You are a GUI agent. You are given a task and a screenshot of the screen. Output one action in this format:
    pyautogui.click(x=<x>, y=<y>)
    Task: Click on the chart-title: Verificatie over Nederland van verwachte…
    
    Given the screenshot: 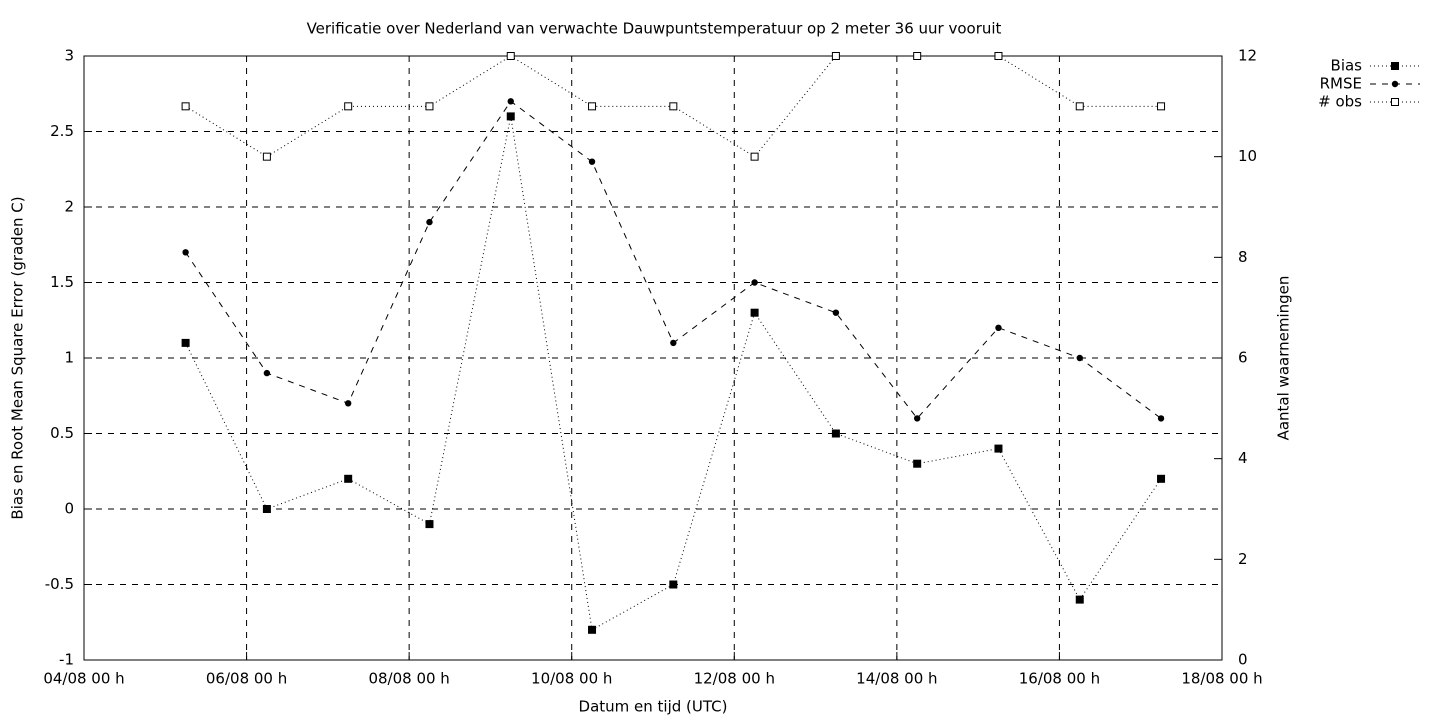 What is the action you would take?
    pyautogui.click(x=654, y=29)
    